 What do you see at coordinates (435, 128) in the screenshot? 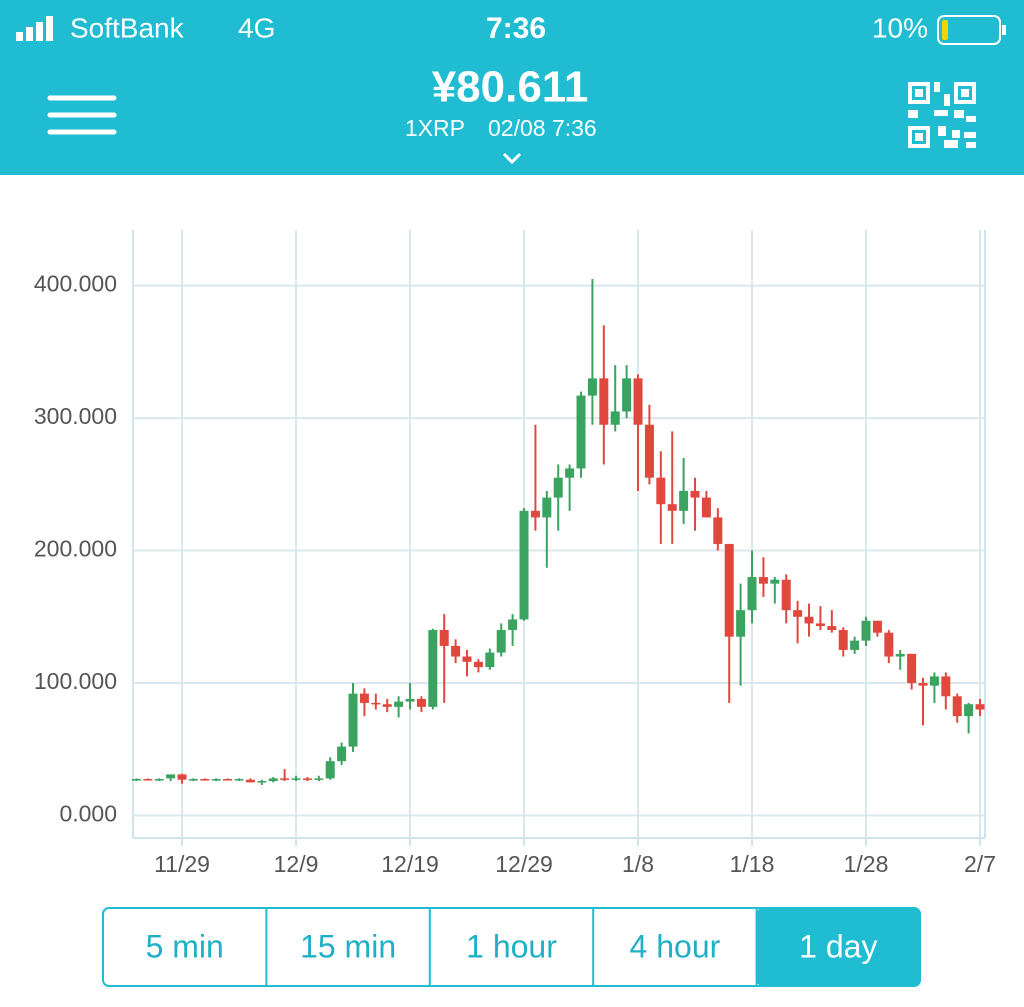
I see `pair: 1XRP` at bounding box center [435, 128].